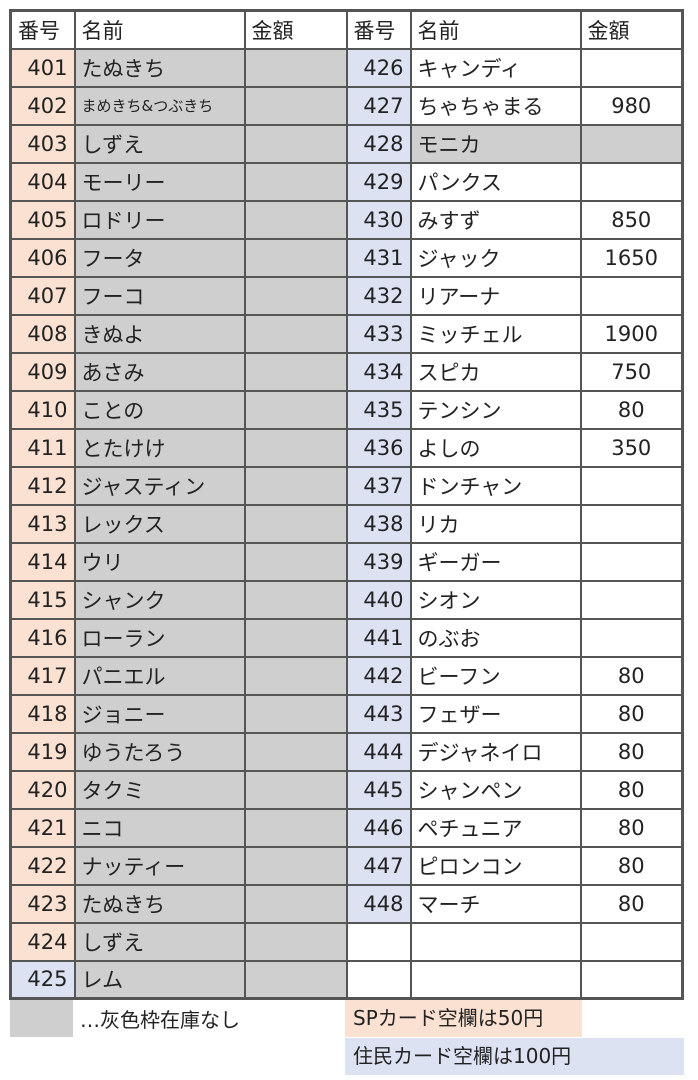 The width and height of the screenshot is (698, 1080). I want to click on villager-name: フーコ, so click(159, 295).